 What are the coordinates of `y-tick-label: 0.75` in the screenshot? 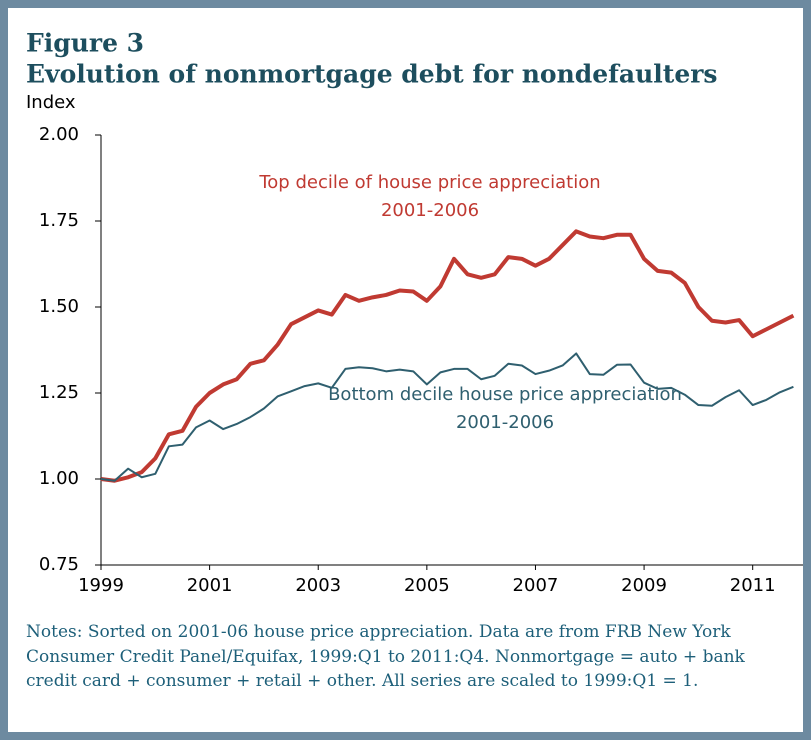 It's located at (59, 564).